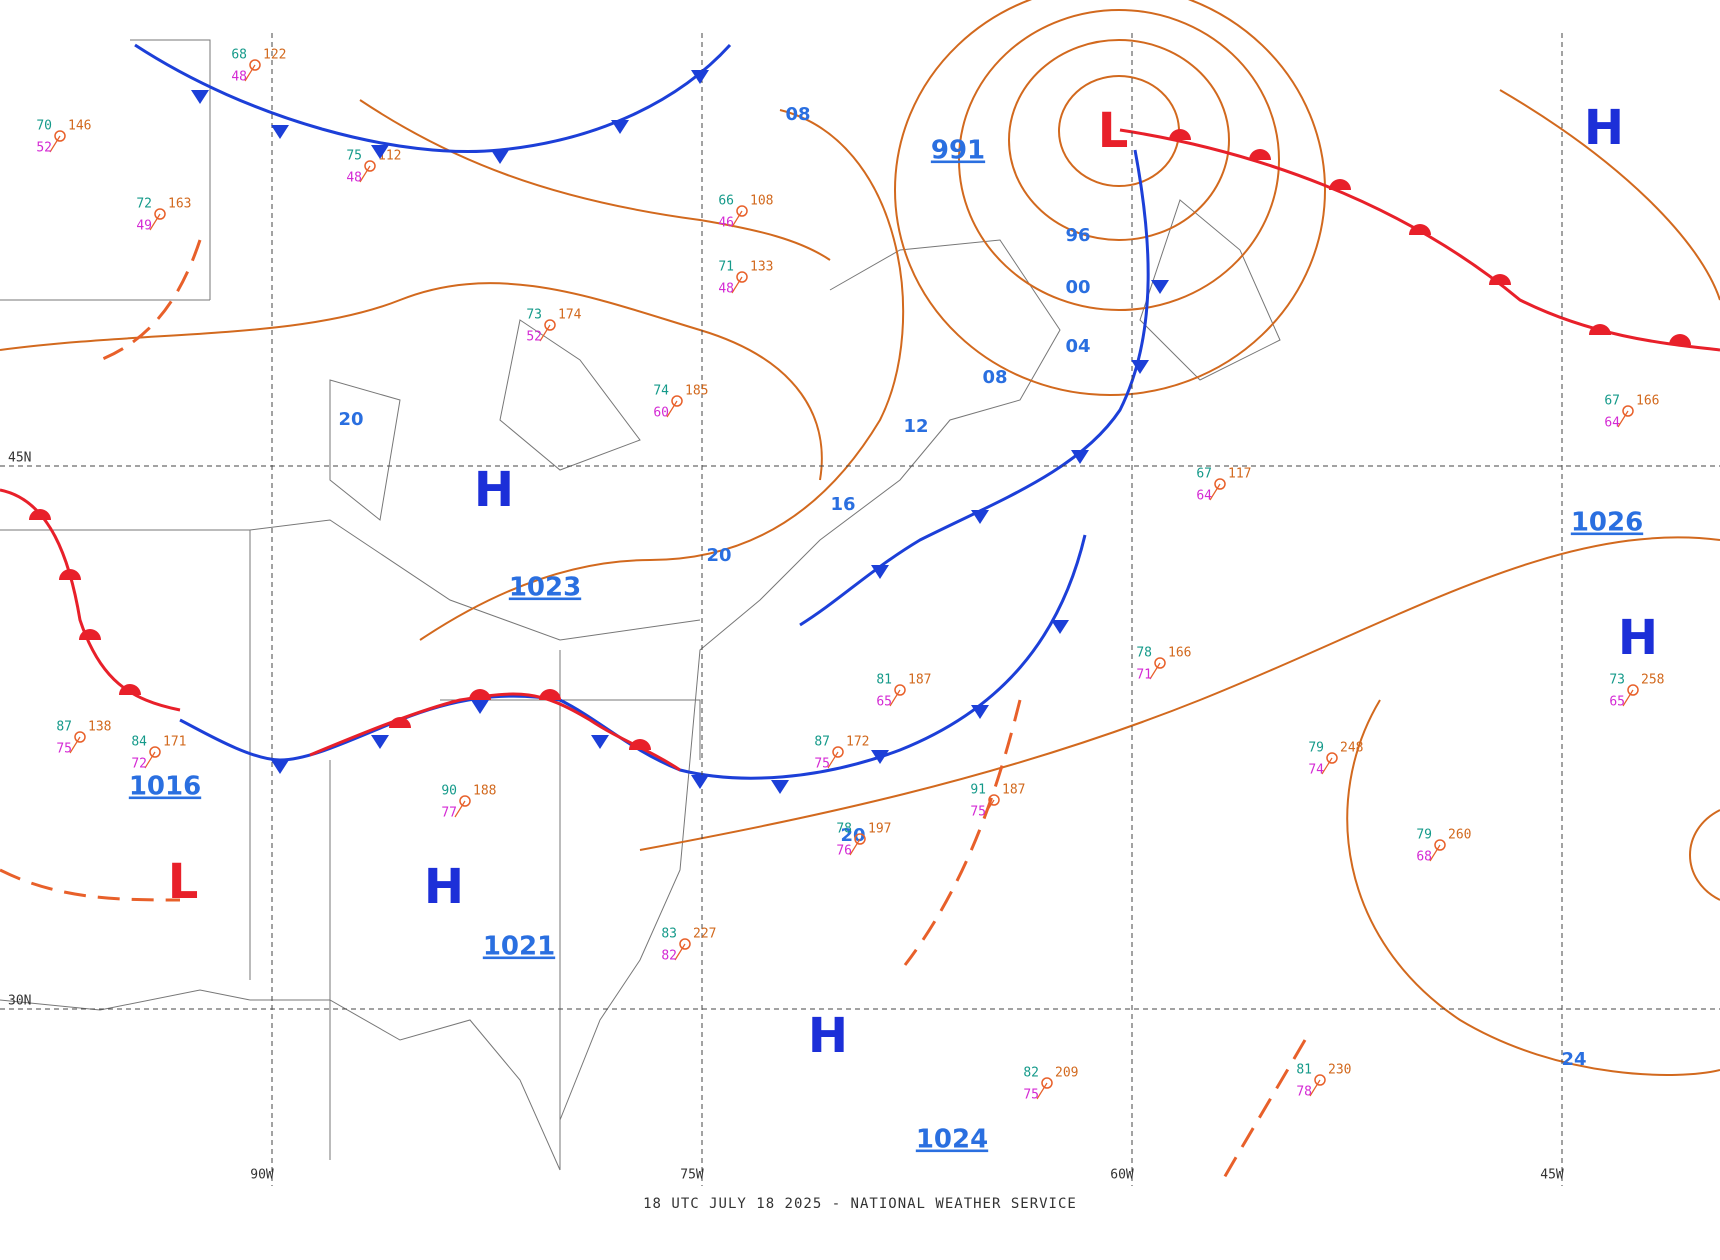 This screenshot has width=1720, height=1260. Describe the element at coordinates (1351, 748) in the screenshot. I see `sea-level-pressure: 248` at that location.